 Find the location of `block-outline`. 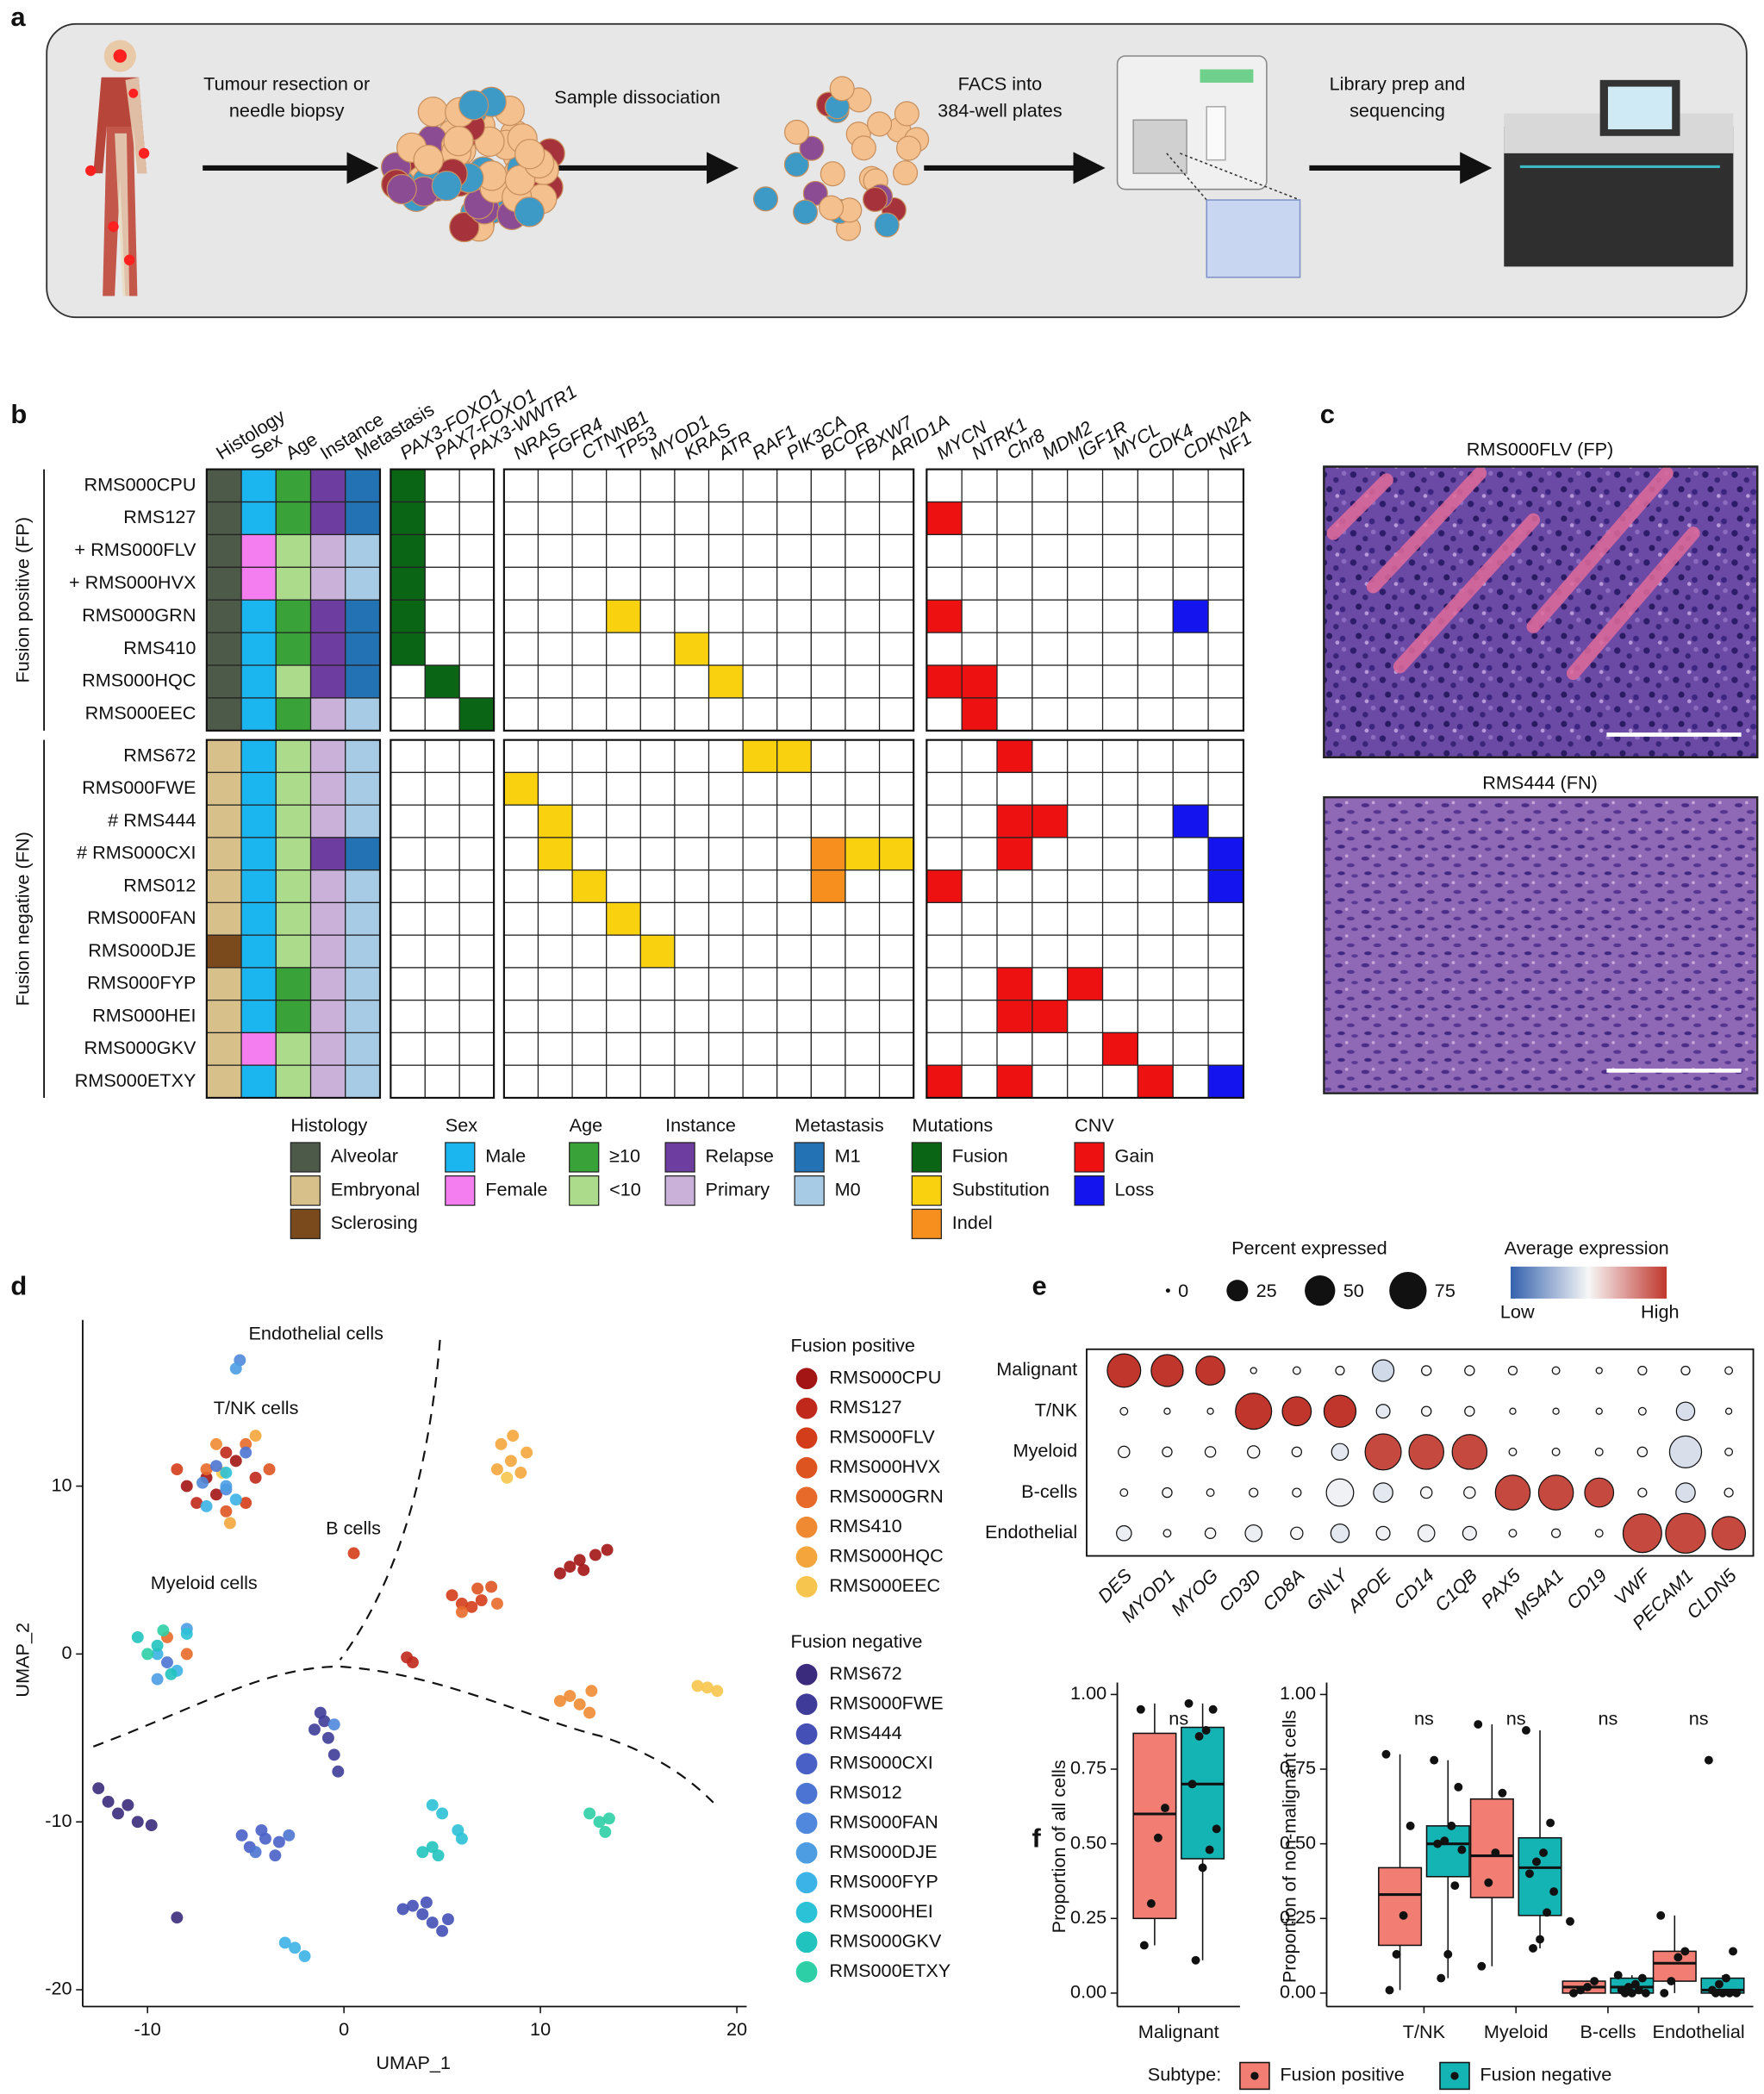

block-outline is located at coordinates (708, 919).